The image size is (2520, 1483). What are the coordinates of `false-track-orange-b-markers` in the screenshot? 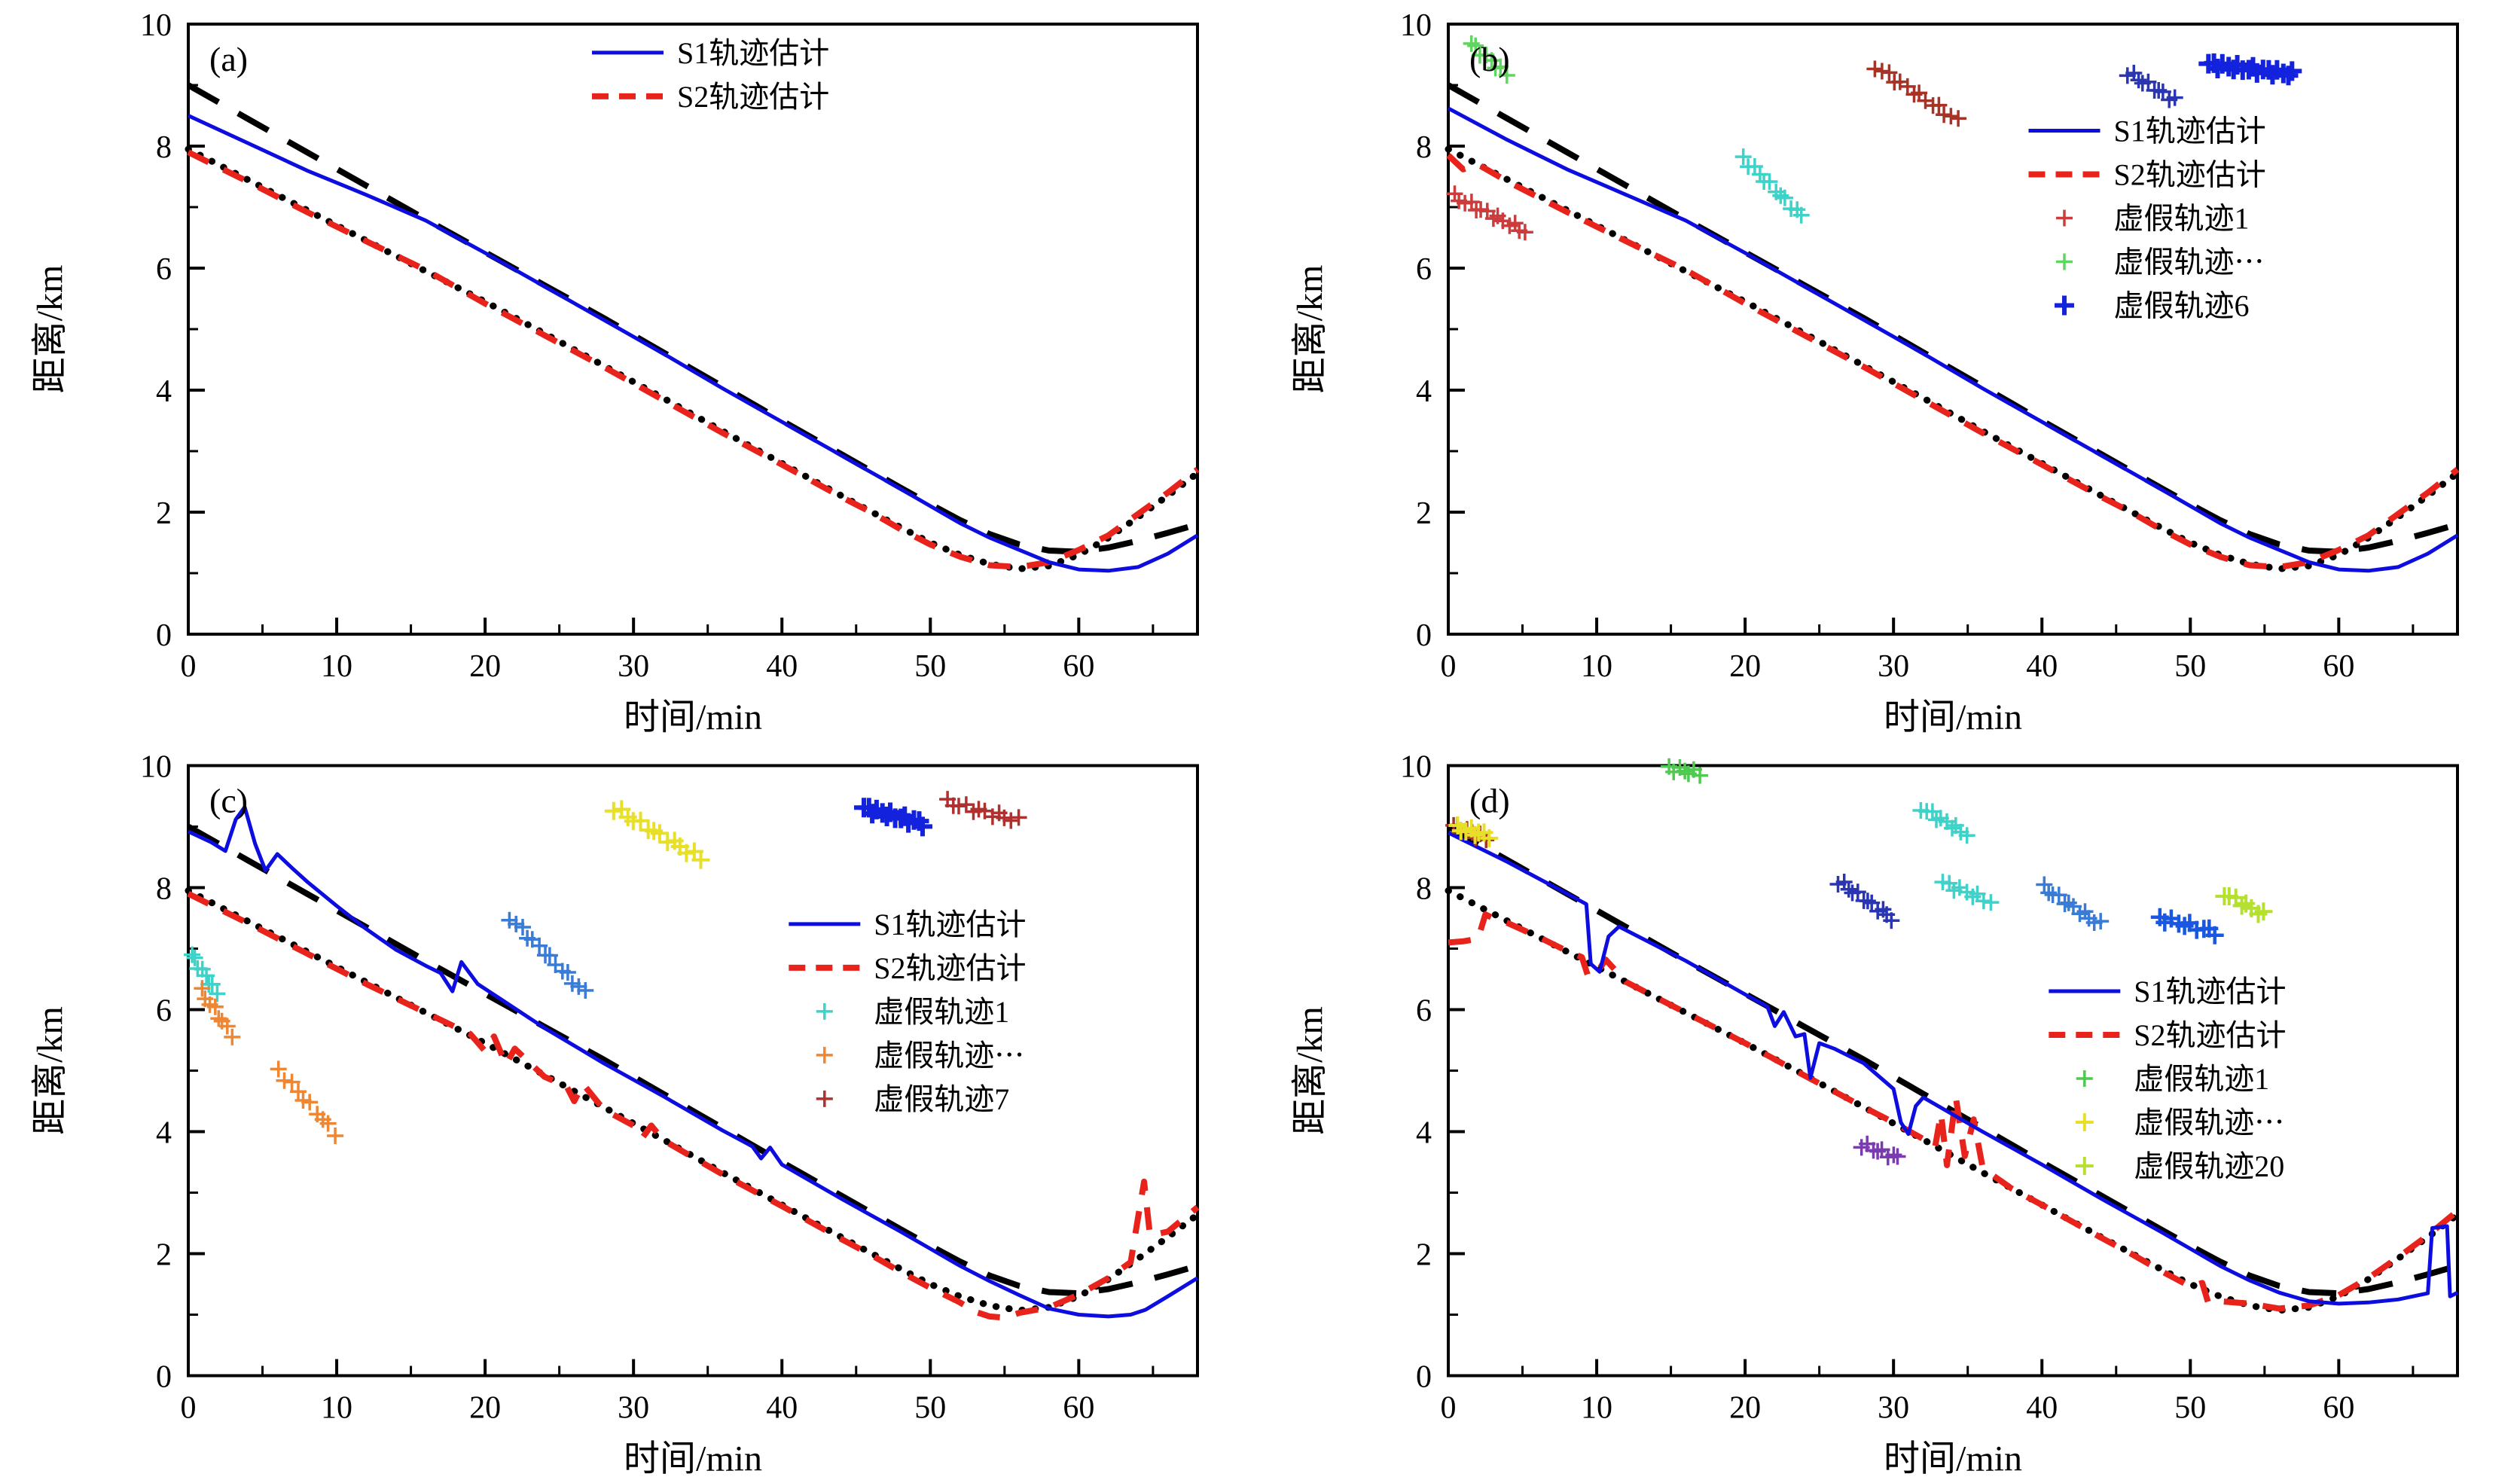 It's located at (307, 1102).